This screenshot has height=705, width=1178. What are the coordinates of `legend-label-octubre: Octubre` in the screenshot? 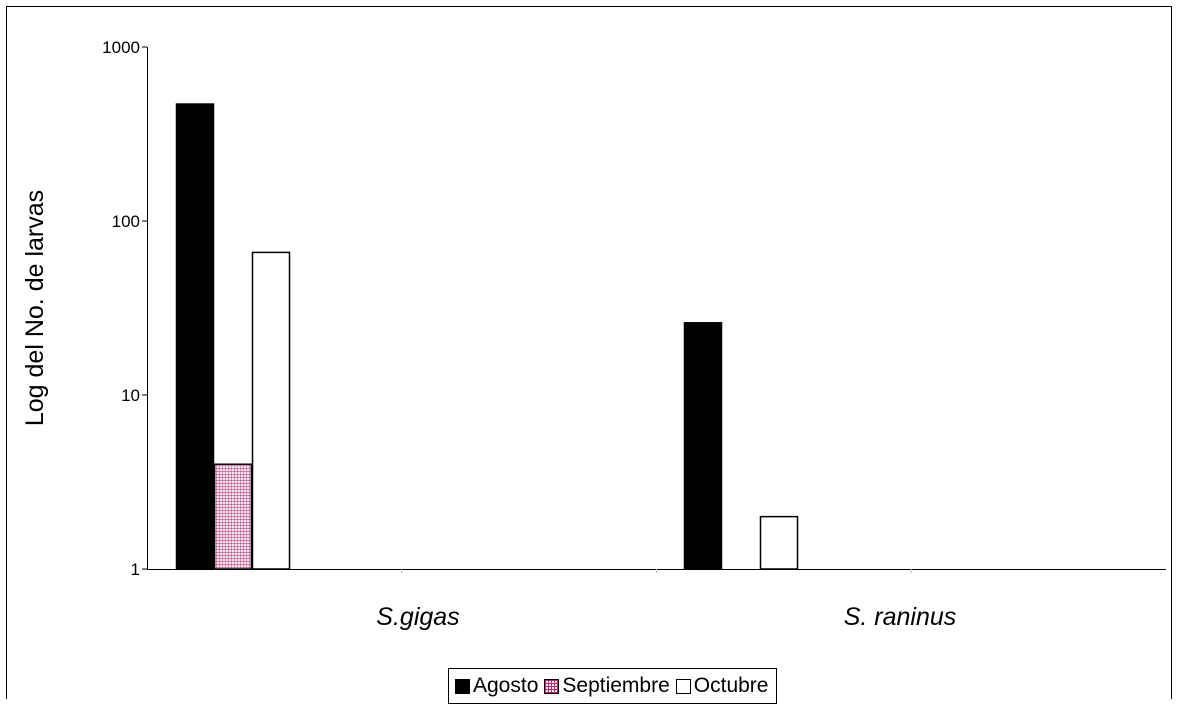 It's located at (731, 685).